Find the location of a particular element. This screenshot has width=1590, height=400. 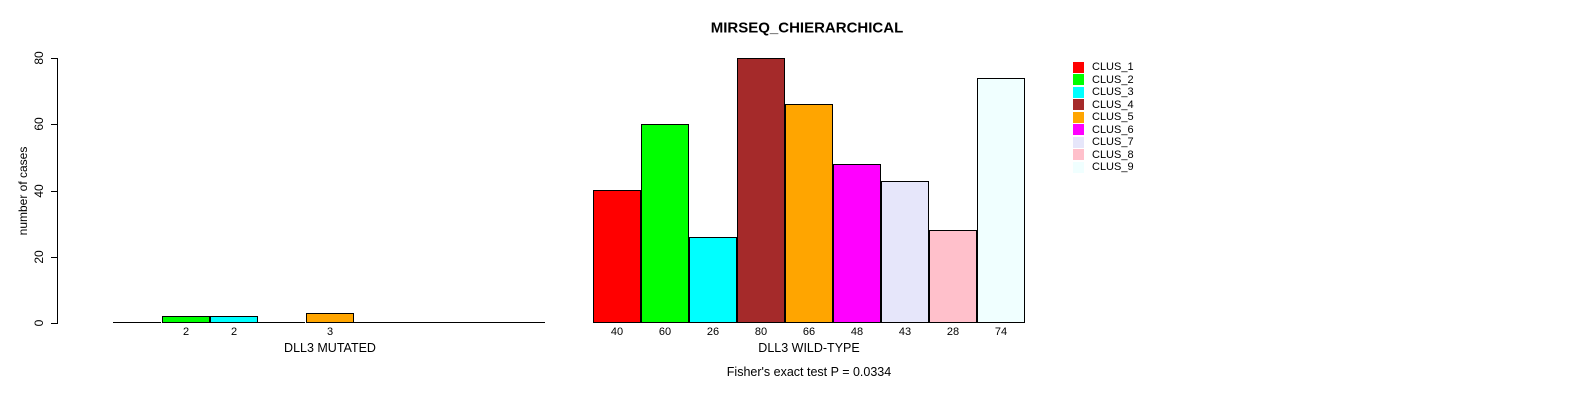

legend-label: CLUS_3 is located at coordinates (1113, 92).